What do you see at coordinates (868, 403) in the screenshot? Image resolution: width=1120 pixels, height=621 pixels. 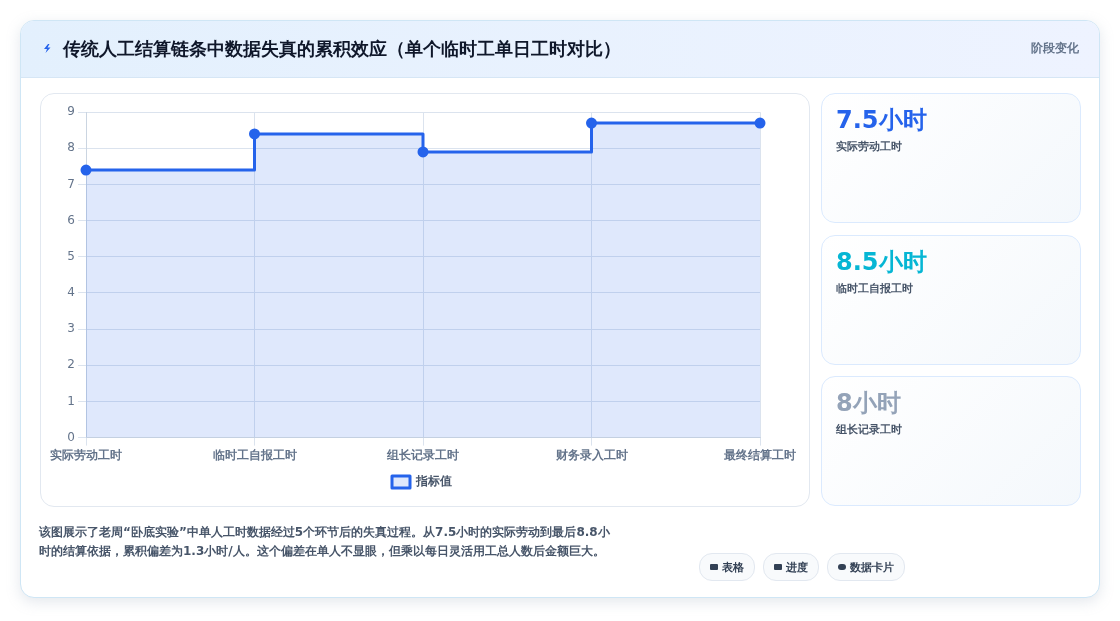 I see `text: 8小时` at bounding box center [868, 403].